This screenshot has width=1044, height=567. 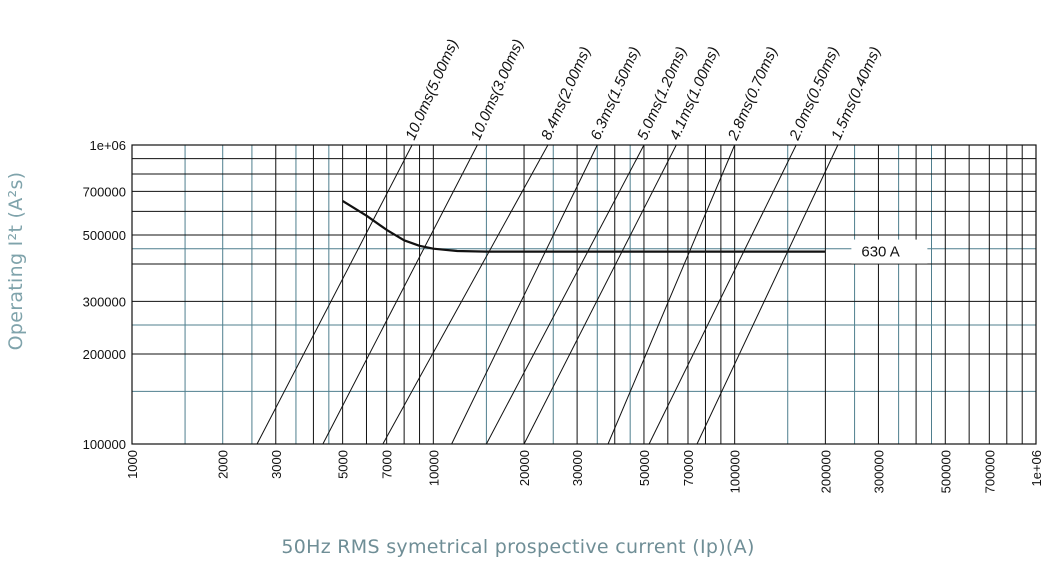 I want to click on x-tick-label: 50000, so click(x=644, y=468).